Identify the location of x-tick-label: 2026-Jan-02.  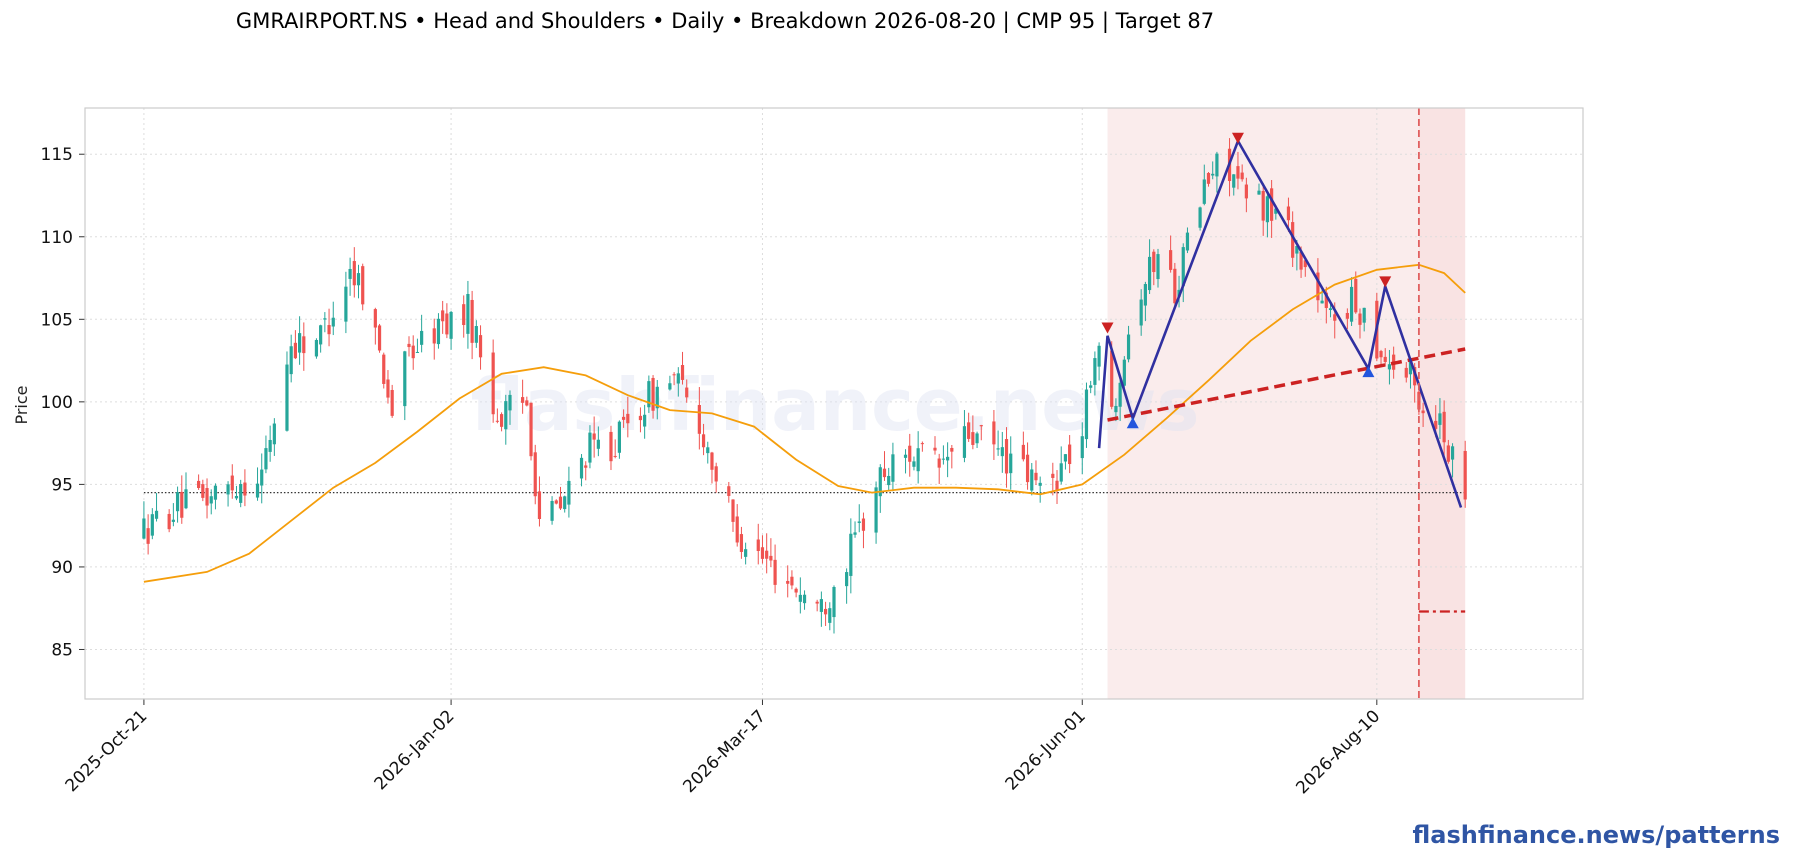
(415, 750).